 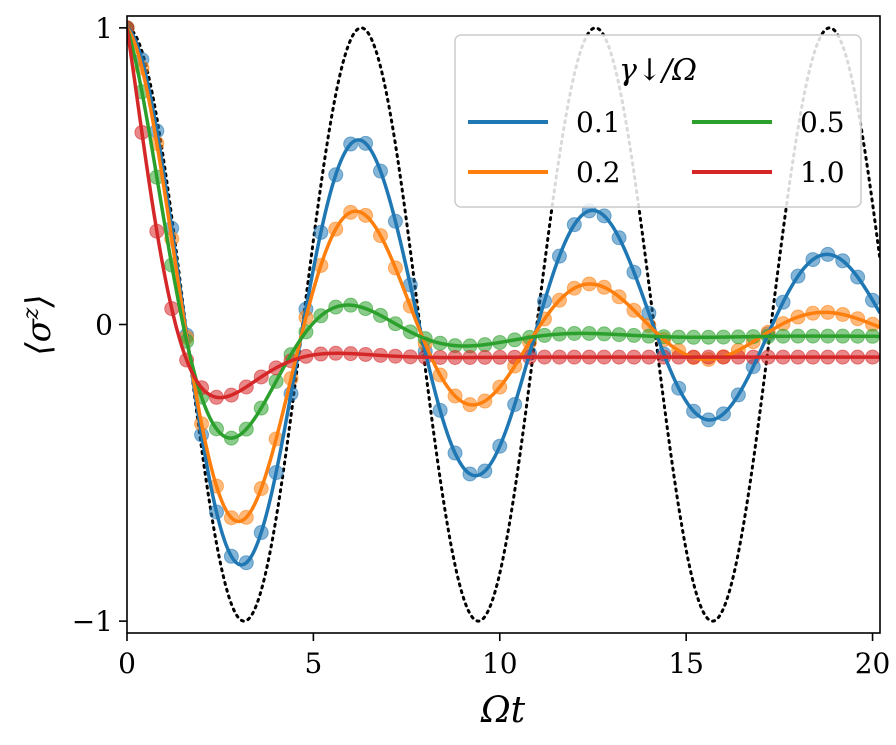 What do you see at coordinates (39, 301) in the screenshot?
I see `y-axis-label-close: ⟩` at bounding box center [39, 301].